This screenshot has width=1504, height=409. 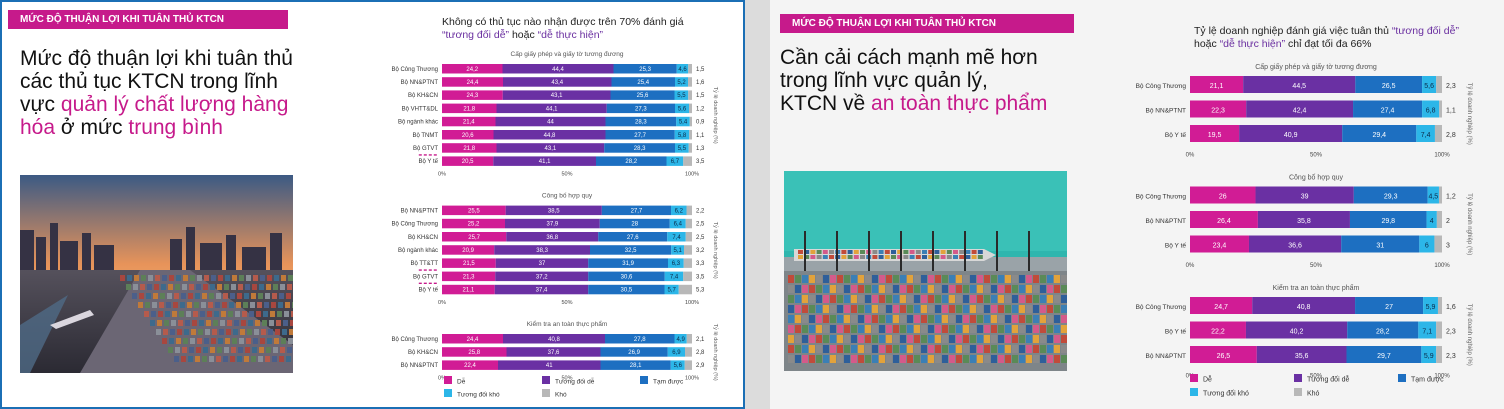 I want to click on data-label: 6,2, so click(x=679, y=211).